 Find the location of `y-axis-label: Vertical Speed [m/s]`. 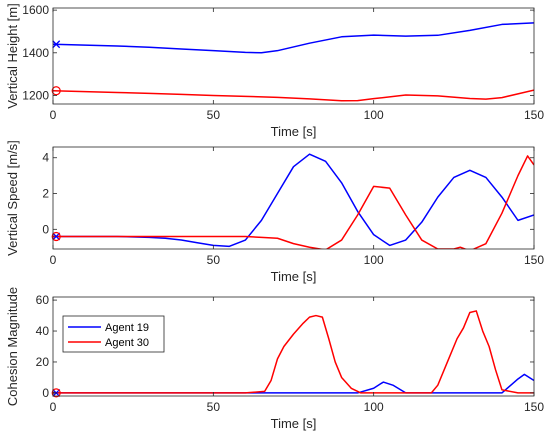

y-axis-label: Vertical Speed [m/s] is located at coordinates (12, 198).